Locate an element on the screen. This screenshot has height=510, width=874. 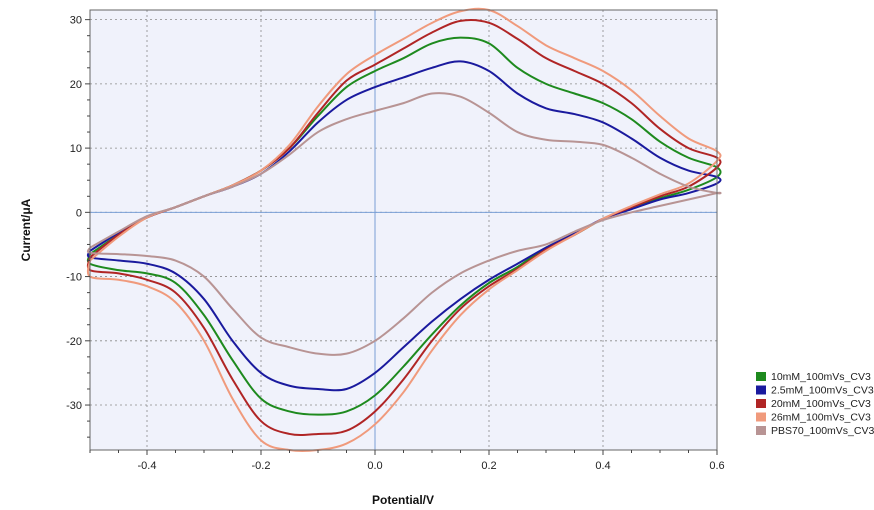
y-axis-ticks: -30 -20 -10 0 10 20 30 is located at coordinates (78, 226).